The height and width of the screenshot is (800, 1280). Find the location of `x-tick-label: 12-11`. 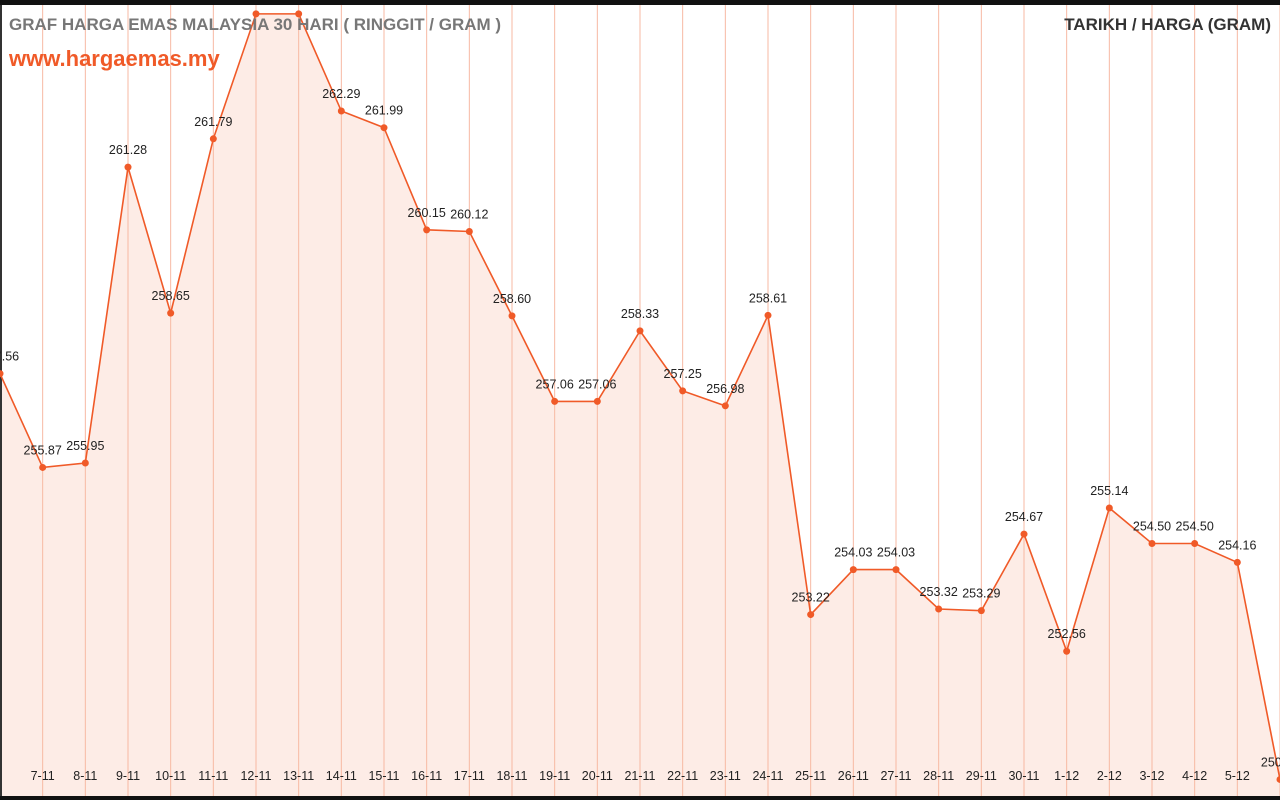

x-tick-label: 12-11 is located at coordinates (255, 776).